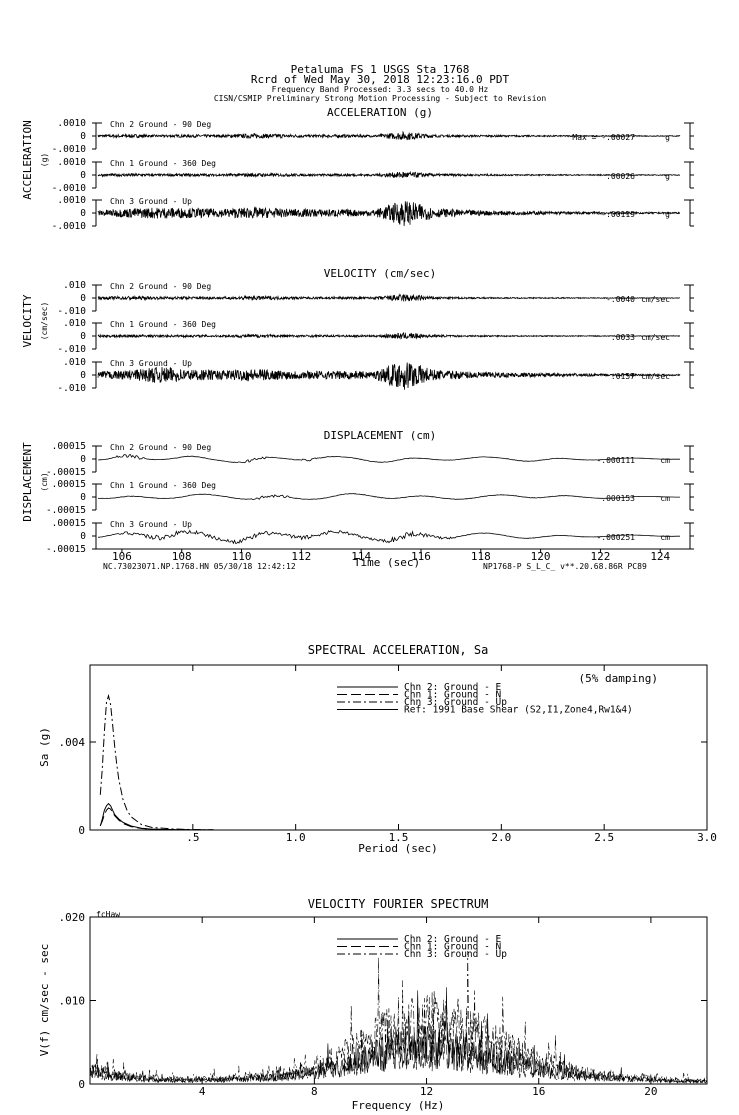 Image resolution: width=739 pixels, height=1115 pixels. What do you see at coordinates (44, 1000) in the screenshot?
I see `fs-ylabel: V(f) cm/sec - sec` at bounding box center [44, 1000].